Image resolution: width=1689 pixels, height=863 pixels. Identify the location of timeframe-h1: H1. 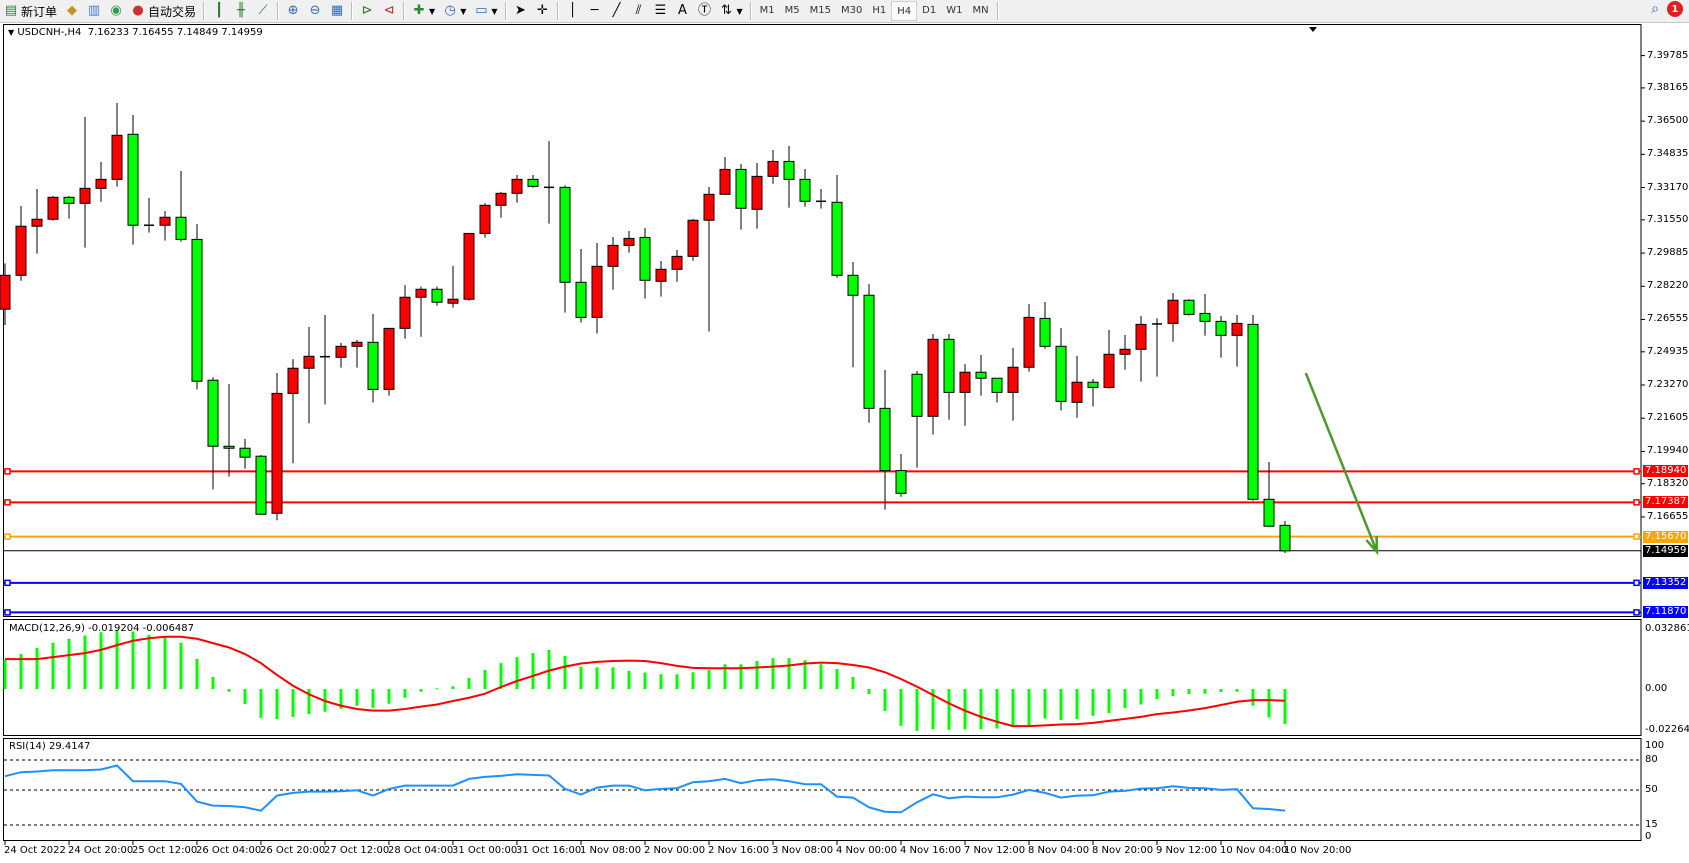
(879, 10).